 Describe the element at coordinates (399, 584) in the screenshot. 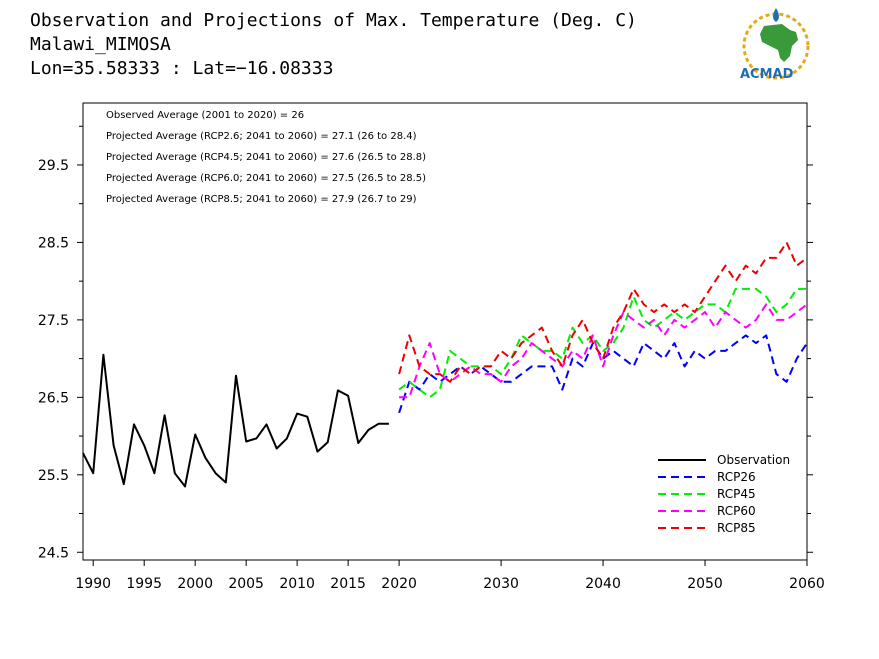

I see `x-tick-label-2020: 2020` at that location.